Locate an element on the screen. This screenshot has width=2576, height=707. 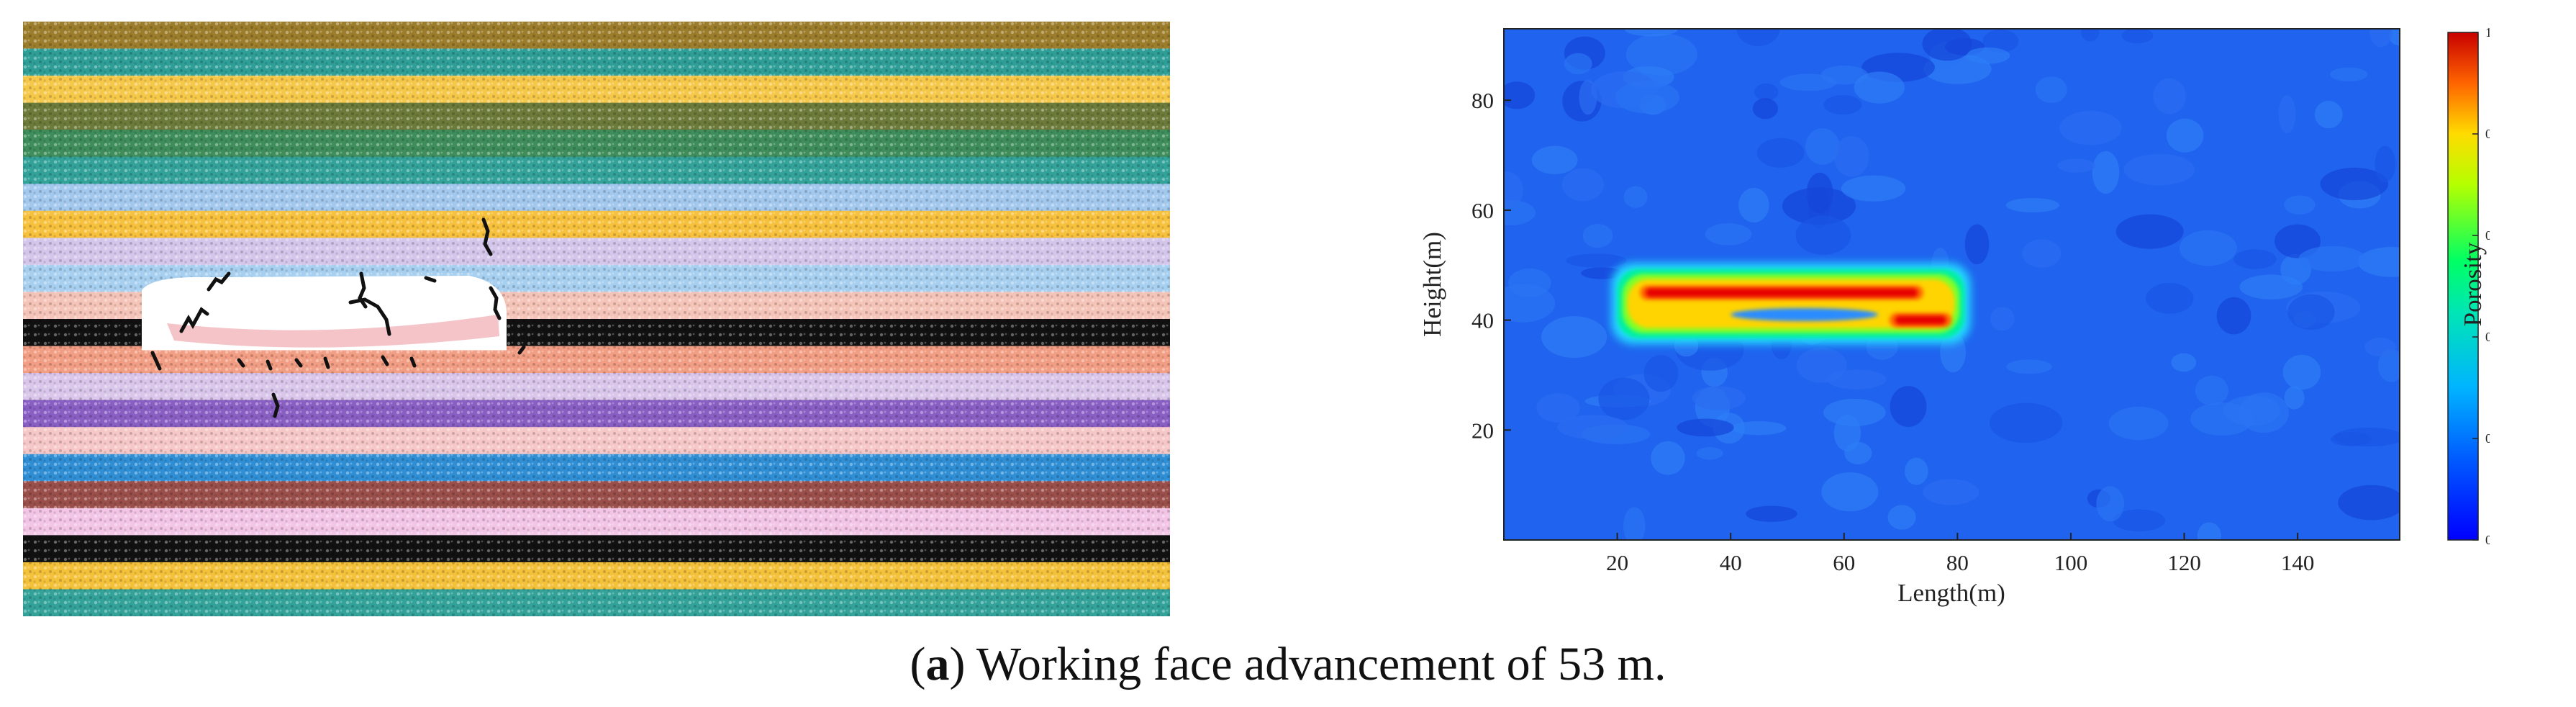
y-axis-title: Height(m) is located at coordinates (1432, 285).